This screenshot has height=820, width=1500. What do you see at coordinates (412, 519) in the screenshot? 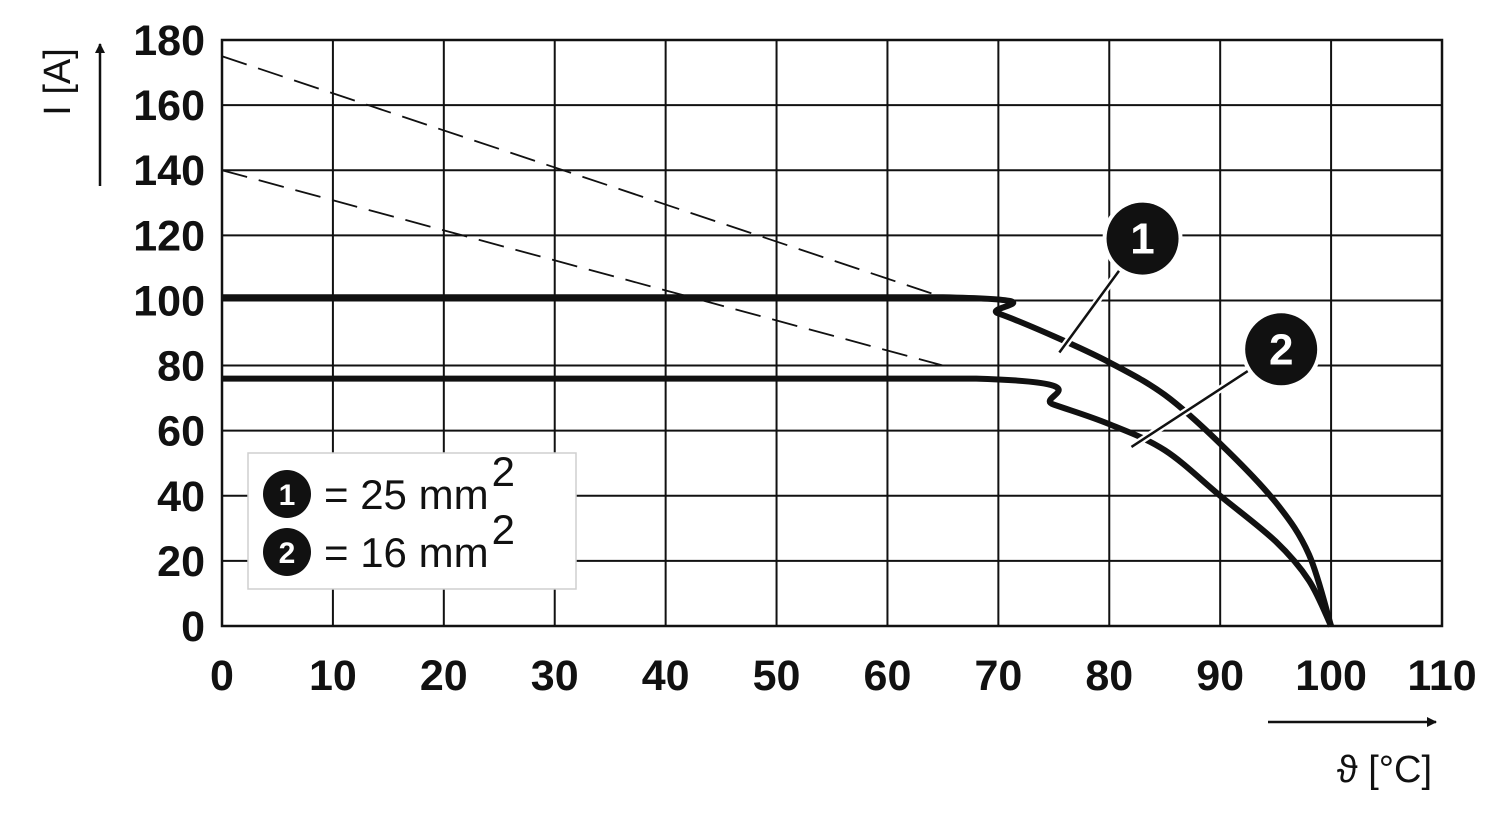
I see `legend: 1 = 25 mm 22 = 16 mm 2` at bounding box center [412, 519].